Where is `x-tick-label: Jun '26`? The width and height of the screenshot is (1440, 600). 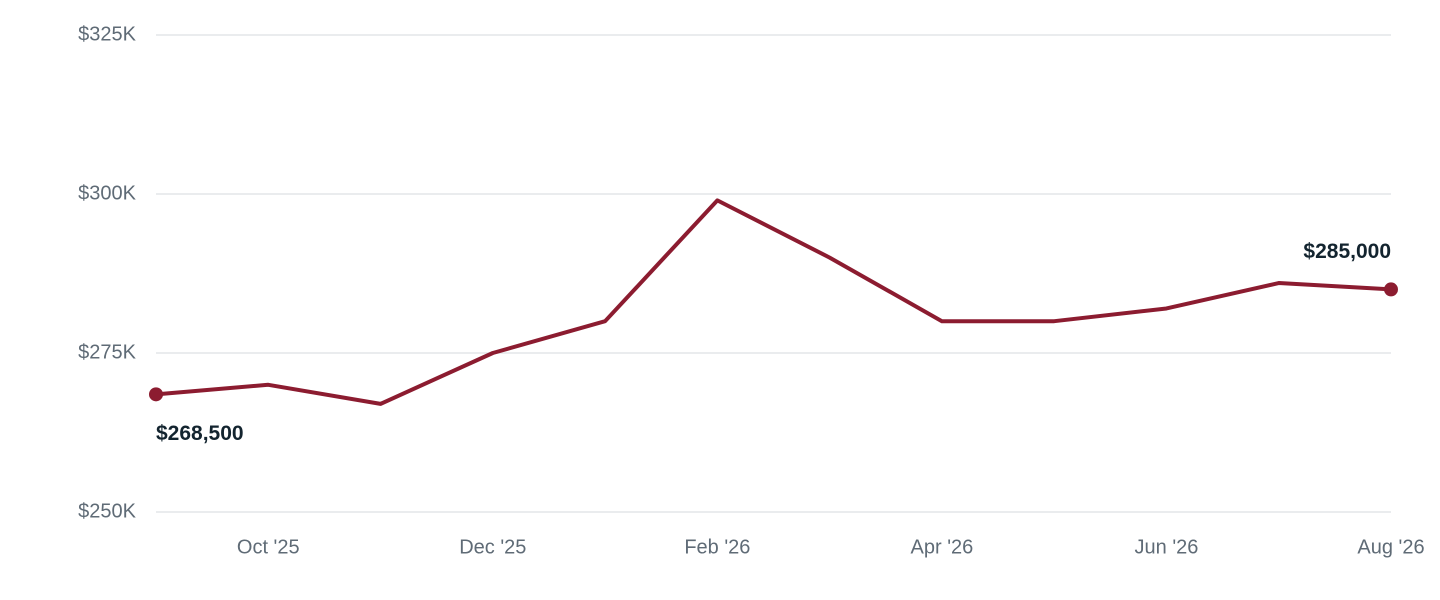
x-tick-label: Jun '26 is located at coordinates (1167, 547).